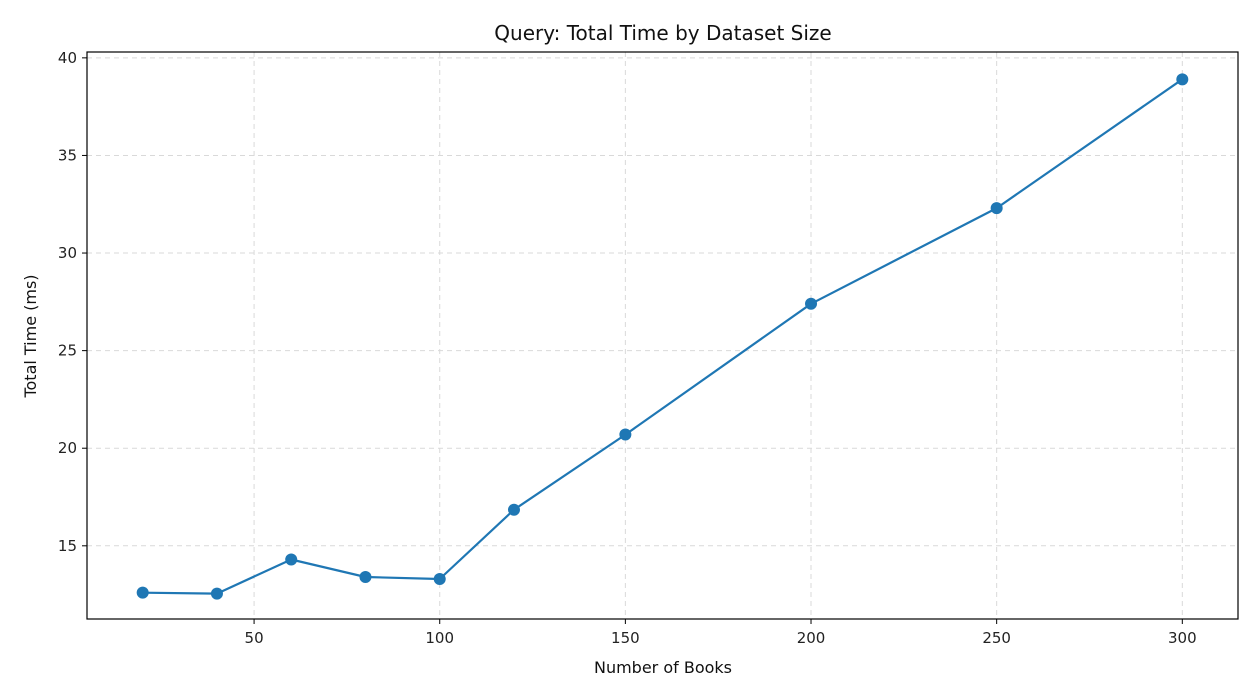 This screenshot has height=700, width=1260. Describe the element at coordinates (30, 336) in the screenshot. I see `y-axis-label: Total Time (ms)` at that location.